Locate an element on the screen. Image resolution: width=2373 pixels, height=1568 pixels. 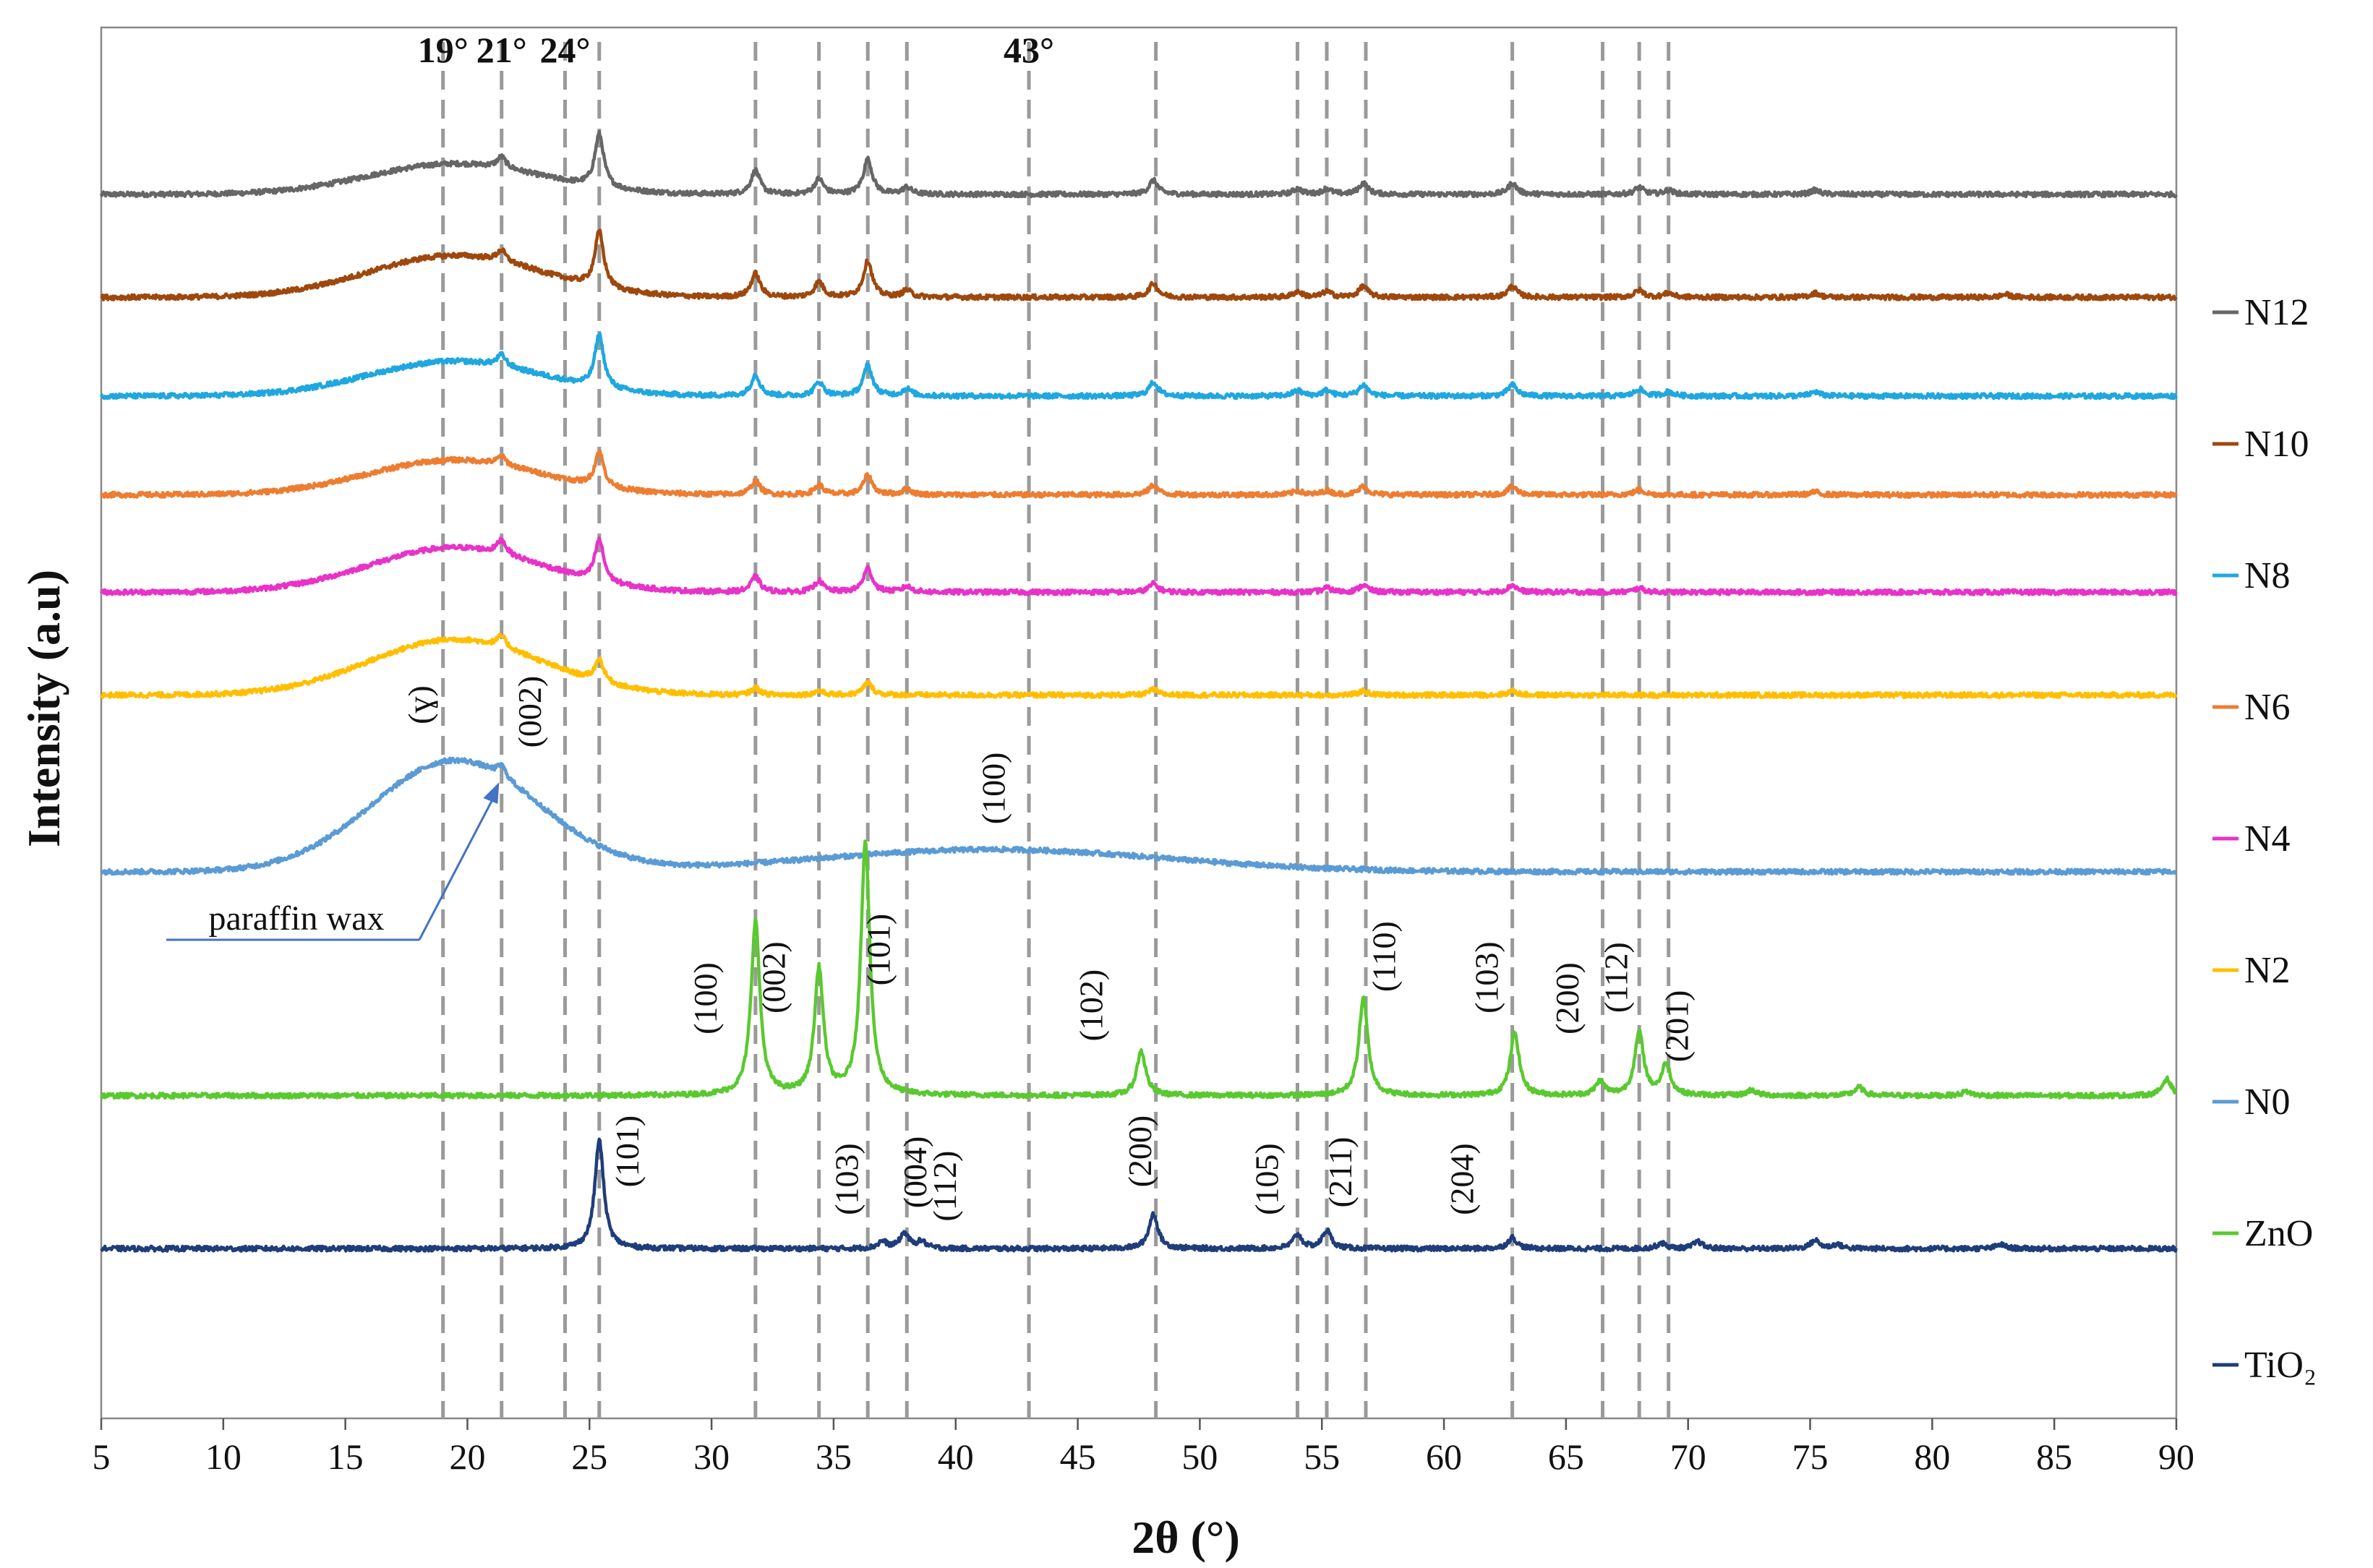
legend: N12 N10 N8 N6 N4 N2 N0 ZnO TiO₂ is located at coordinates (2264, 839).